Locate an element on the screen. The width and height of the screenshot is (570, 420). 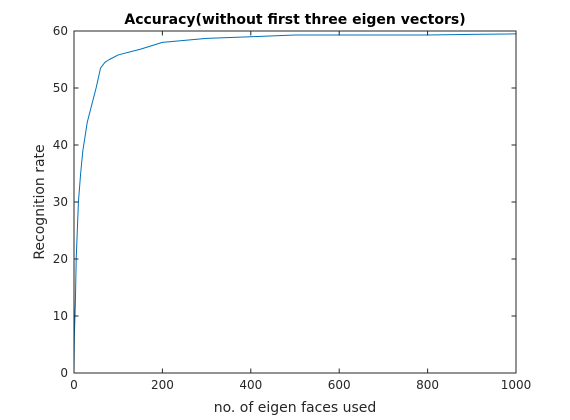
x-tick-label: 200 is located at coordinates (162, 385).